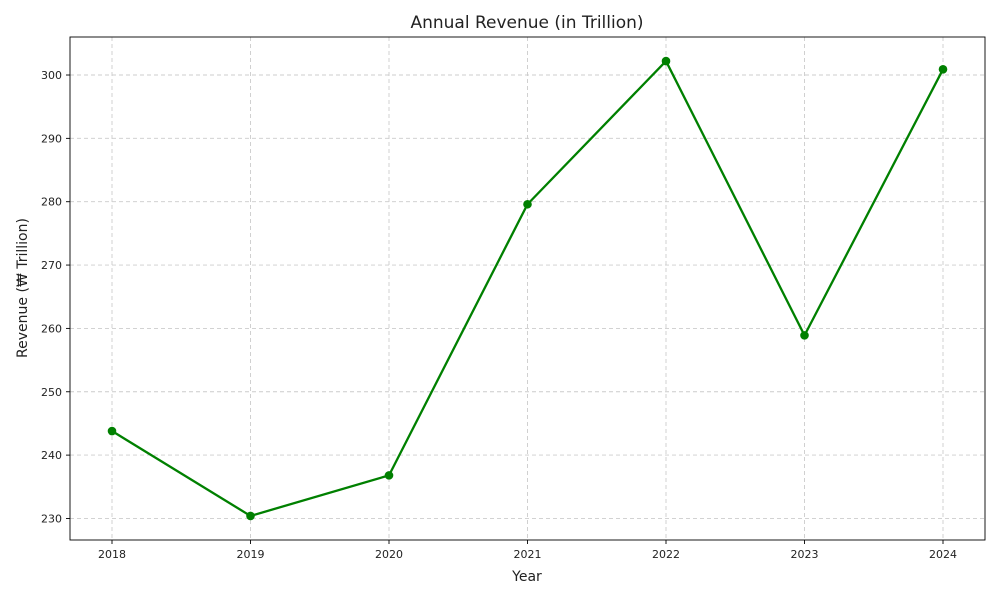  What do you see at coordinates (51, 328) in the screenshot?
I see `y-tick-label: 260` at bounding box center [51, 328].